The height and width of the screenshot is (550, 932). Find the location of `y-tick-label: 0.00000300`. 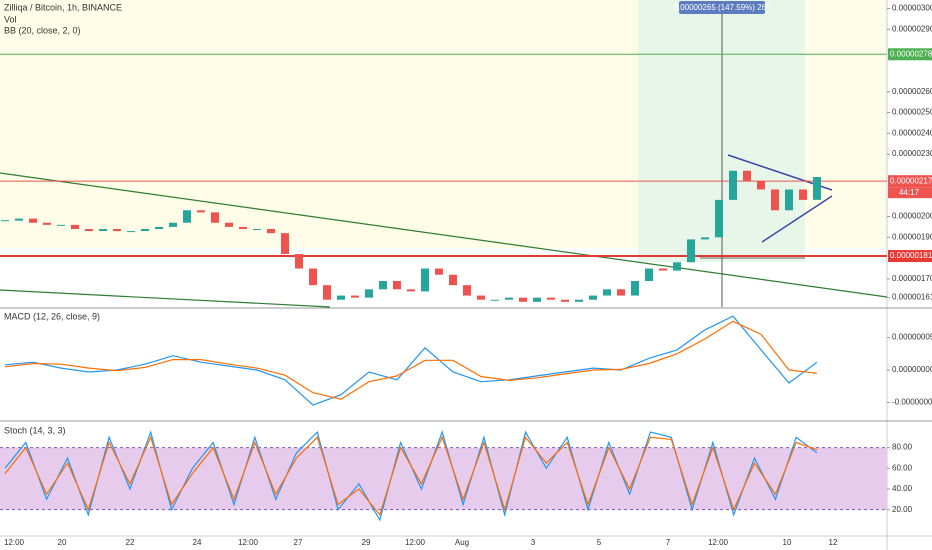

y-tick-label: 0.00000300 is located at coordinates (912, 8).